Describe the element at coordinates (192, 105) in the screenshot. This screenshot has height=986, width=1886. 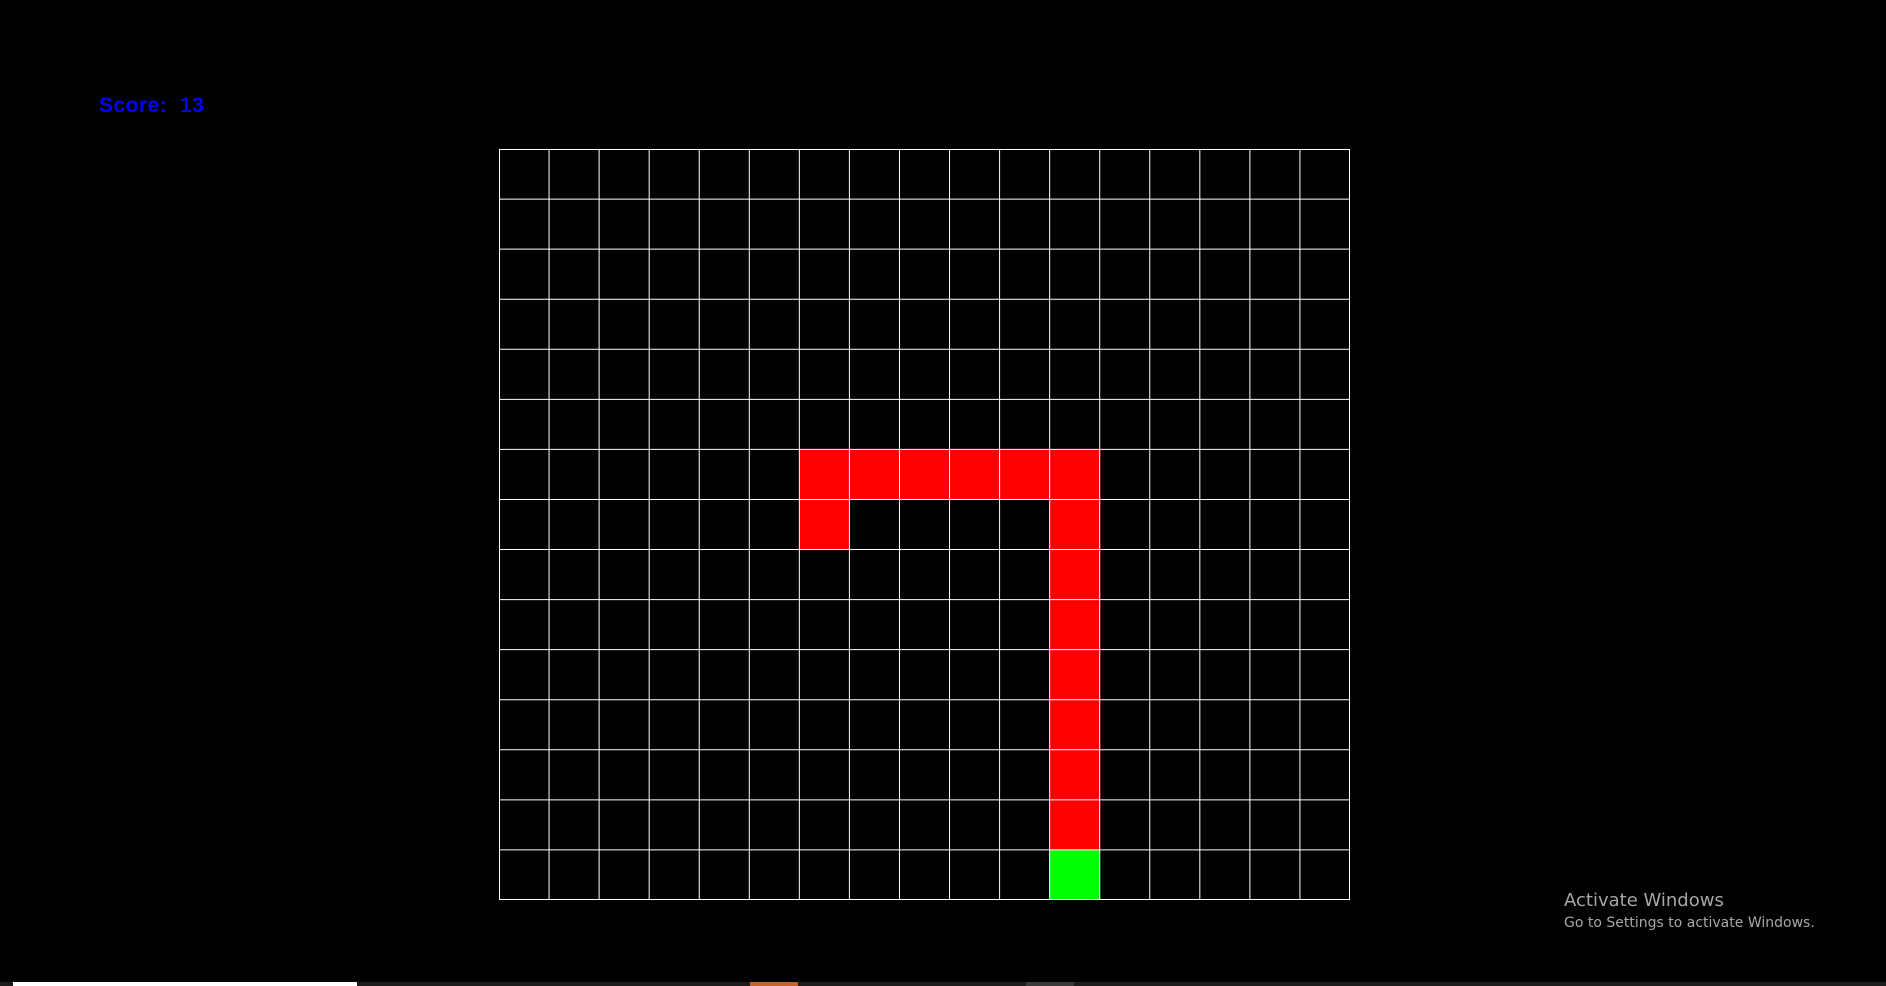
I see `score-value: 13` at that location.